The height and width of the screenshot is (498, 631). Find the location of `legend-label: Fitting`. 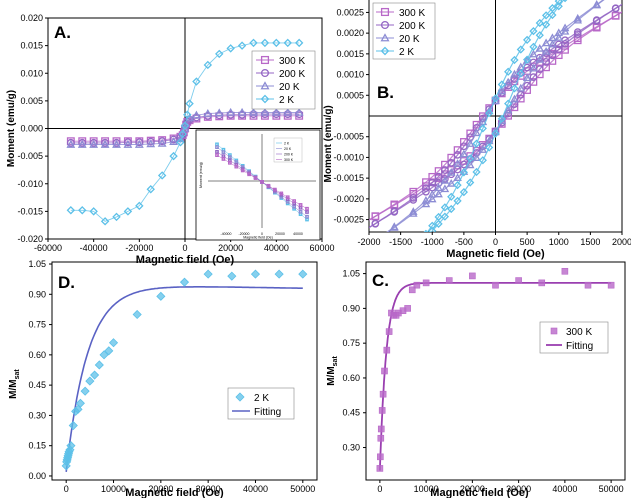

legend-label: Fitting is located at coordinates (579, 346).